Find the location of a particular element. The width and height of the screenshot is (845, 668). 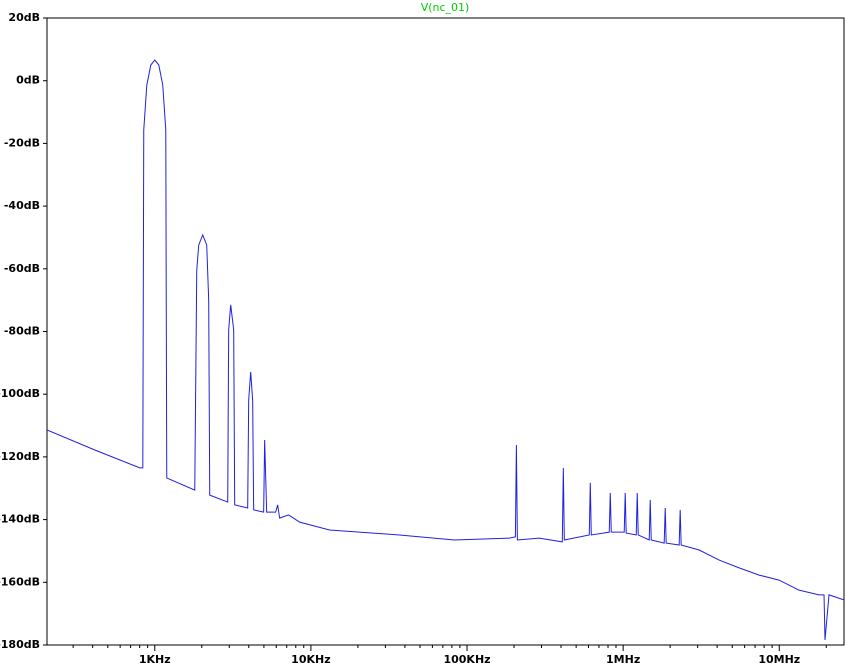

y-tick-label: -80dB is located at coordinates (22, 331).